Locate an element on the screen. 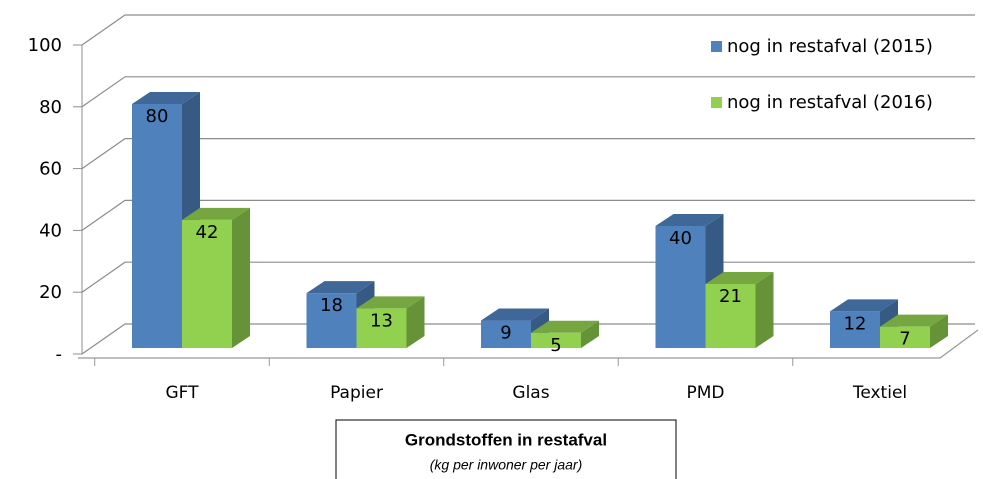  data-label: 12 is located at coordinates (855, 323).